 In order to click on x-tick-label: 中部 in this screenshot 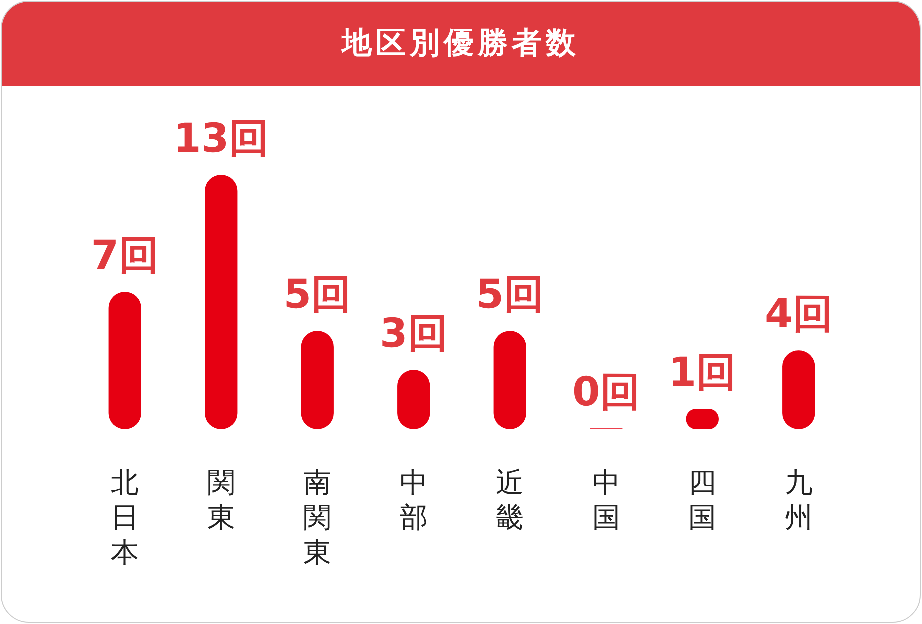, I will do `click(414, 500)`.